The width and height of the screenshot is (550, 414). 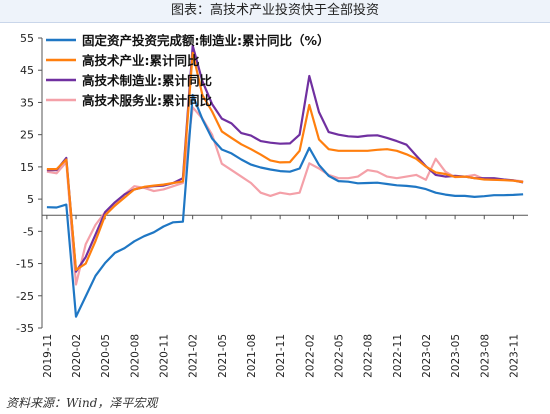 What do you see at coordinates (135, 356) in the screenshot?
I see `x-tick-label: 2020-08` at bounding box center [135, 356].